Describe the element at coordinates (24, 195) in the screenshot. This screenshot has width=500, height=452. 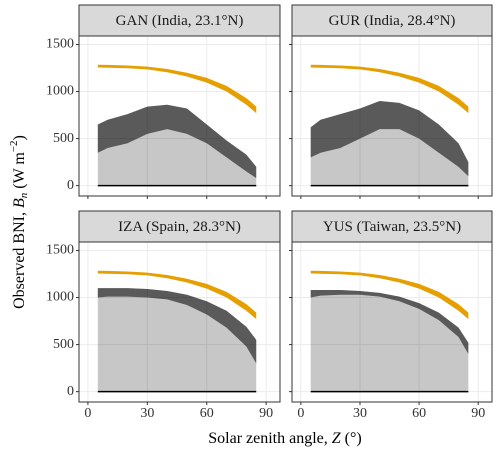
I see `y-axis-subscript: n` at that location.